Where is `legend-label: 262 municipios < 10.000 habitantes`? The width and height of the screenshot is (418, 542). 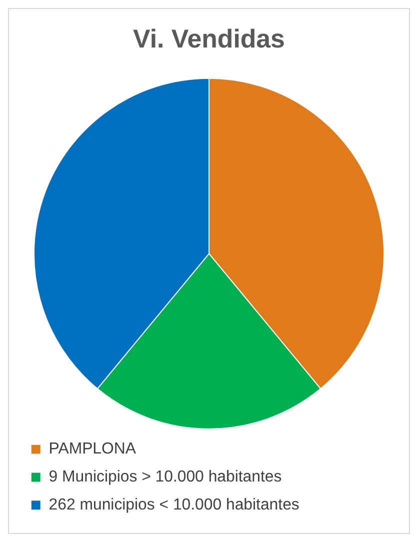
legend-label: 262 municipios < 10.000 habitantes is located at coordinates (174, 505).